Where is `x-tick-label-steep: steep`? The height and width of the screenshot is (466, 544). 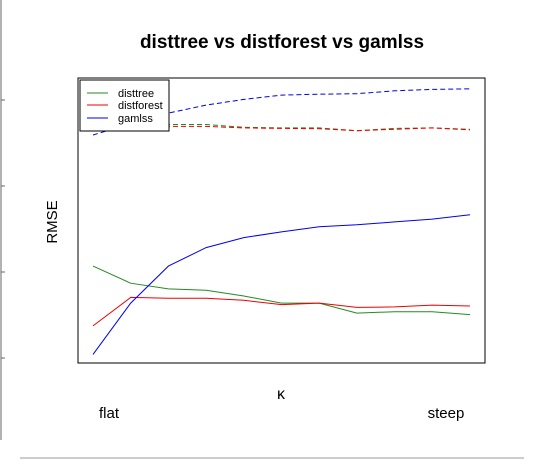 x-tick-label-steep: steep is located at coordinates (446, 413).